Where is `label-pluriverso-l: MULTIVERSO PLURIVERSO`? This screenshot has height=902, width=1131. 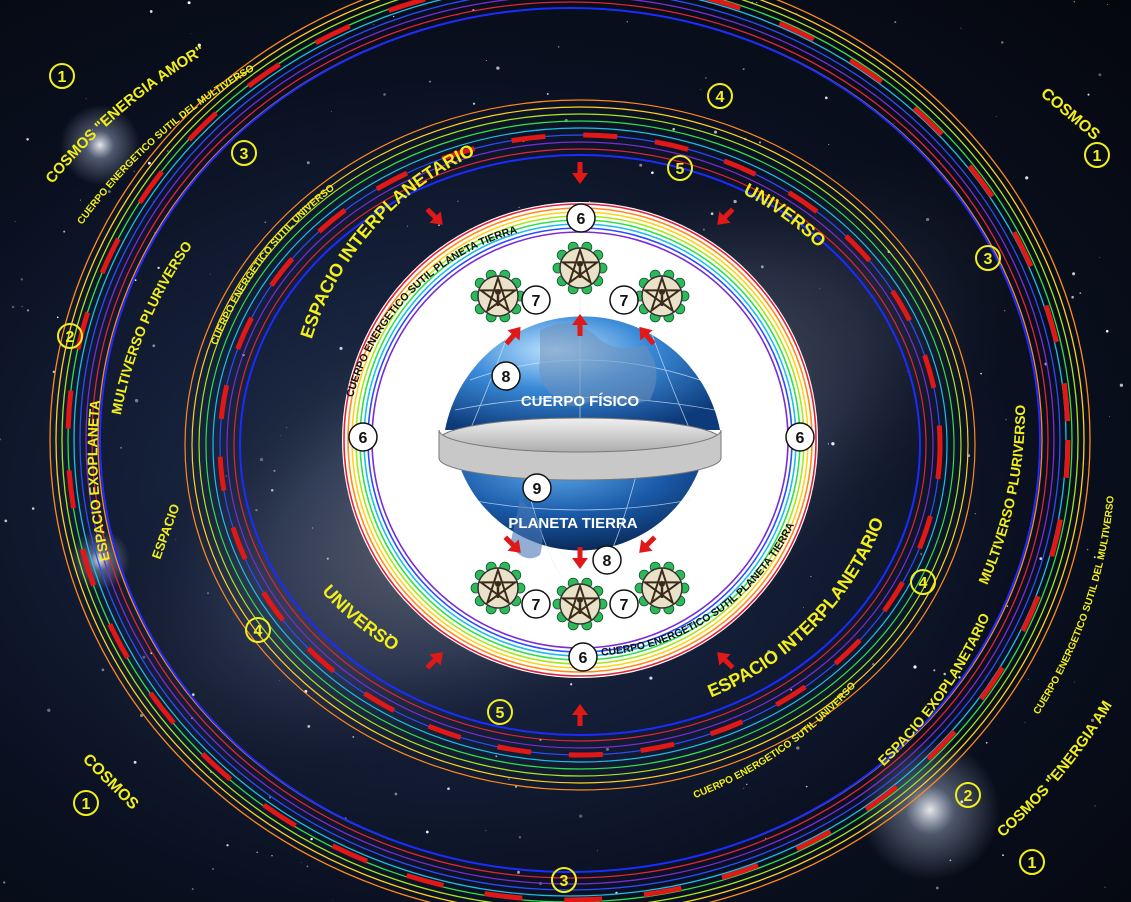 label-pluriverso-l: MULTIVERSO PLURIVERSO is located at coordinates (151, 327).